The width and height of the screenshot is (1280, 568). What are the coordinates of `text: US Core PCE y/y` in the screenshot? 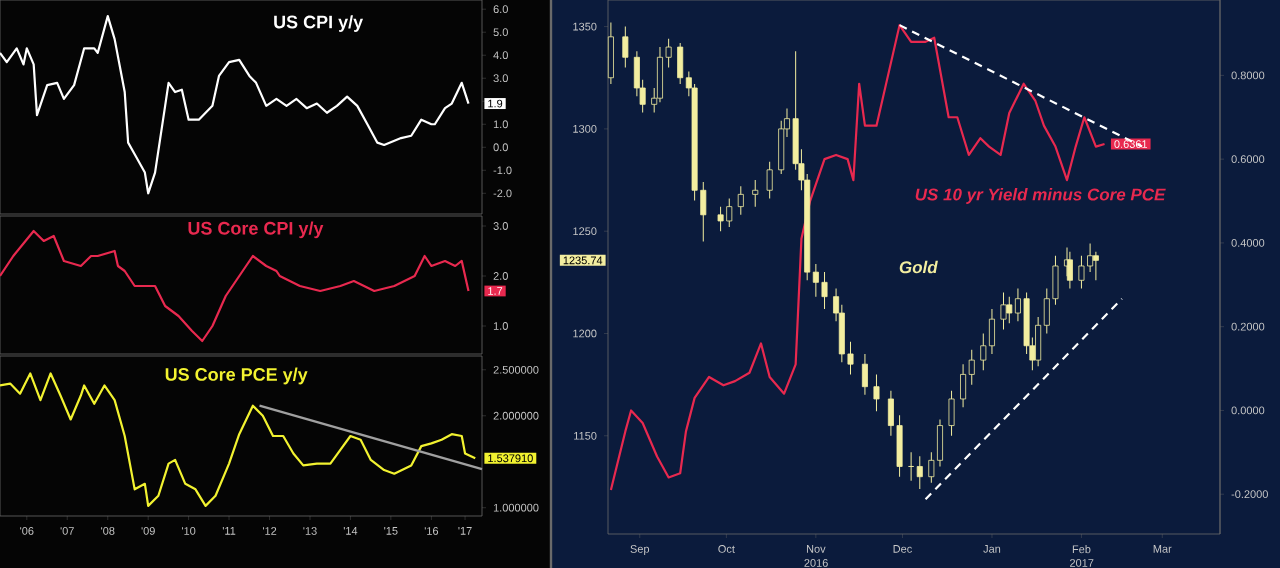 It's located at (236, 376).